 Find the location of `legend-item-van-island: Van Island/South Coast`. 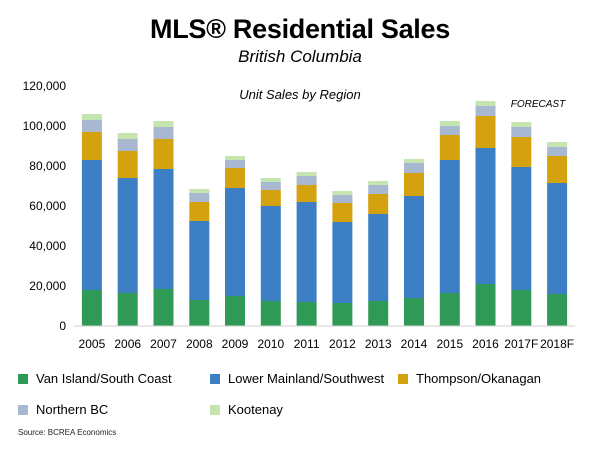

legend-item-van-island: Van Island/South Coast is located at coordinates (95, 378).